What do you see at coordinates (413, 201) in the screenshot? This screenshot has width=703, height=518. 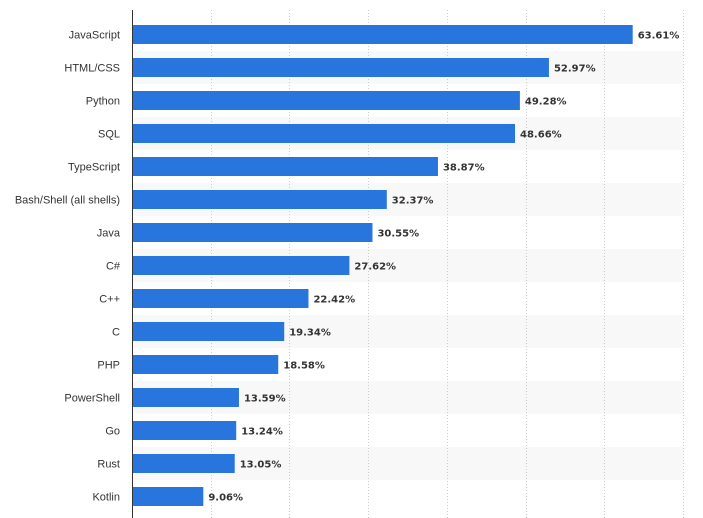 I see `value-label: 32.37%` at bounding box center [413, 201].